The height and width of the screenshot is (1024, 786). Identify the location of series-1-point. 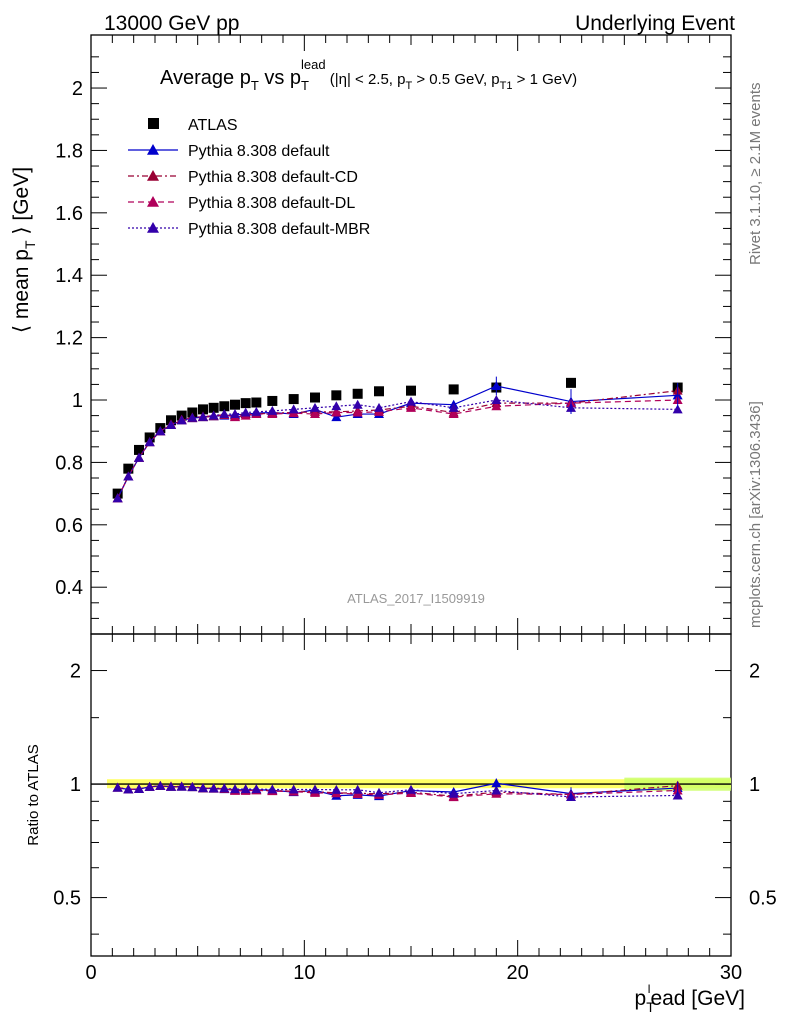
(336, 417).